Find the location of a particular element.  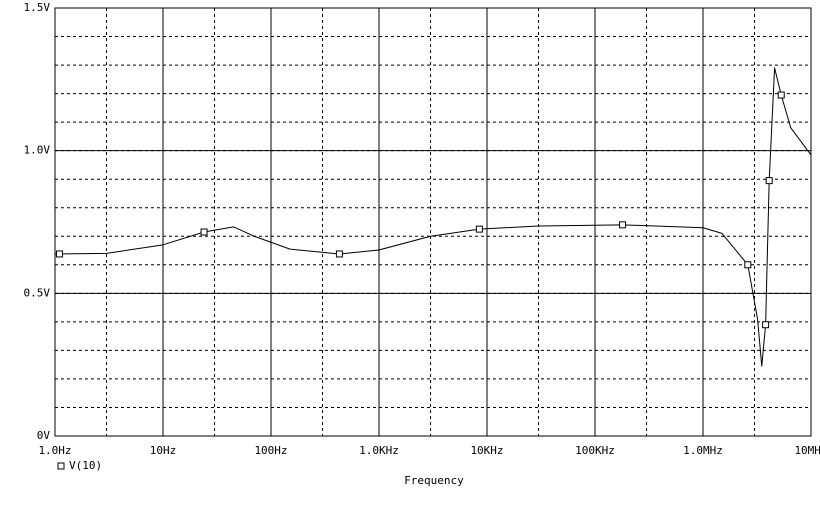

legend-marker is located at coordinates (61, 466).